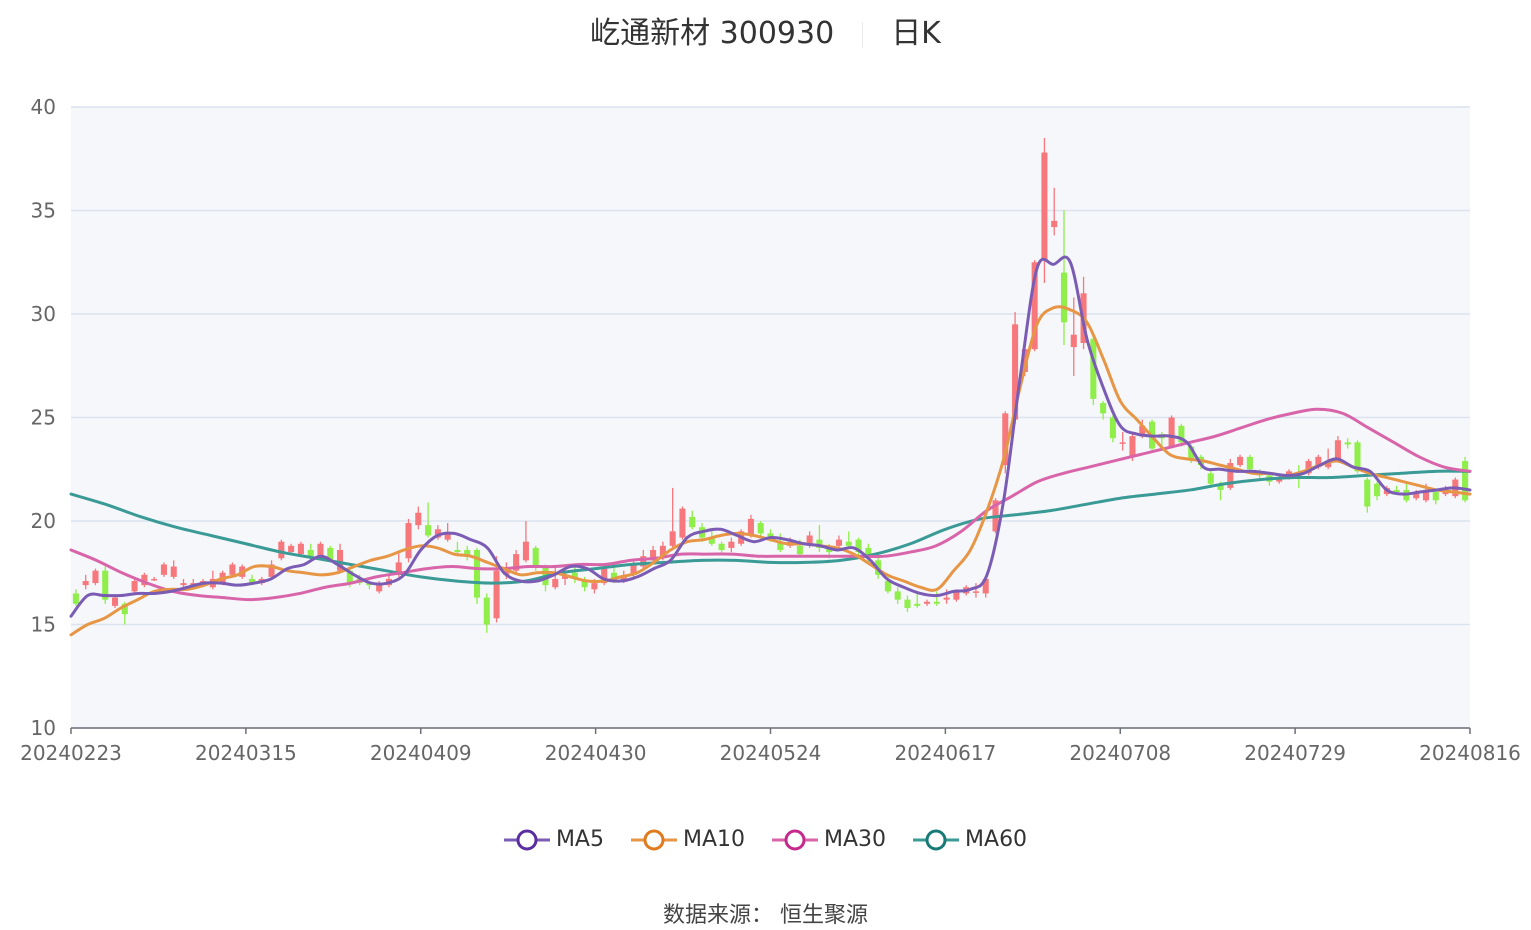 This screenshot has height=930, width=1531. What do you see at coordinates (712, 33) in the screenshot?
I see `chart-title-name: 屹通新材 300930` at bounding box center [712, 33].